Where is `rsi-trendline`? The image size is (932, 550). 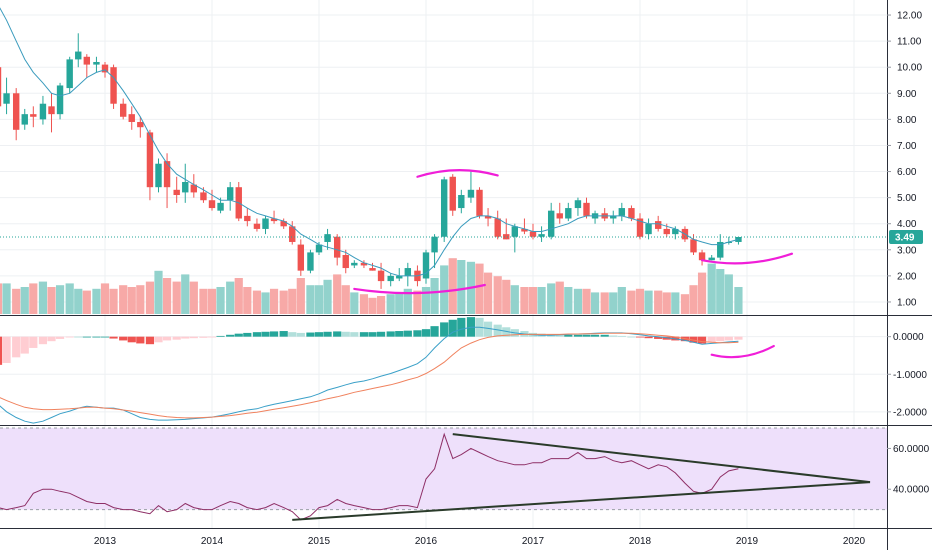 rsi-trendline is located at coordinates (661, 458).